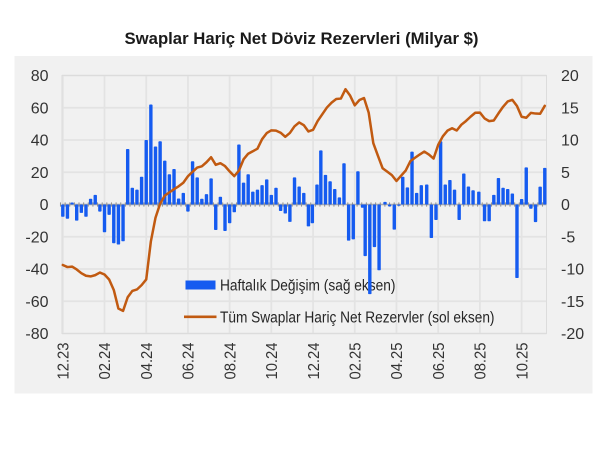 This screenshot has height=461, width=602. Describe the element at coordinates (568, 237) in the screenshot. I see `svg-text: -5` at that location.